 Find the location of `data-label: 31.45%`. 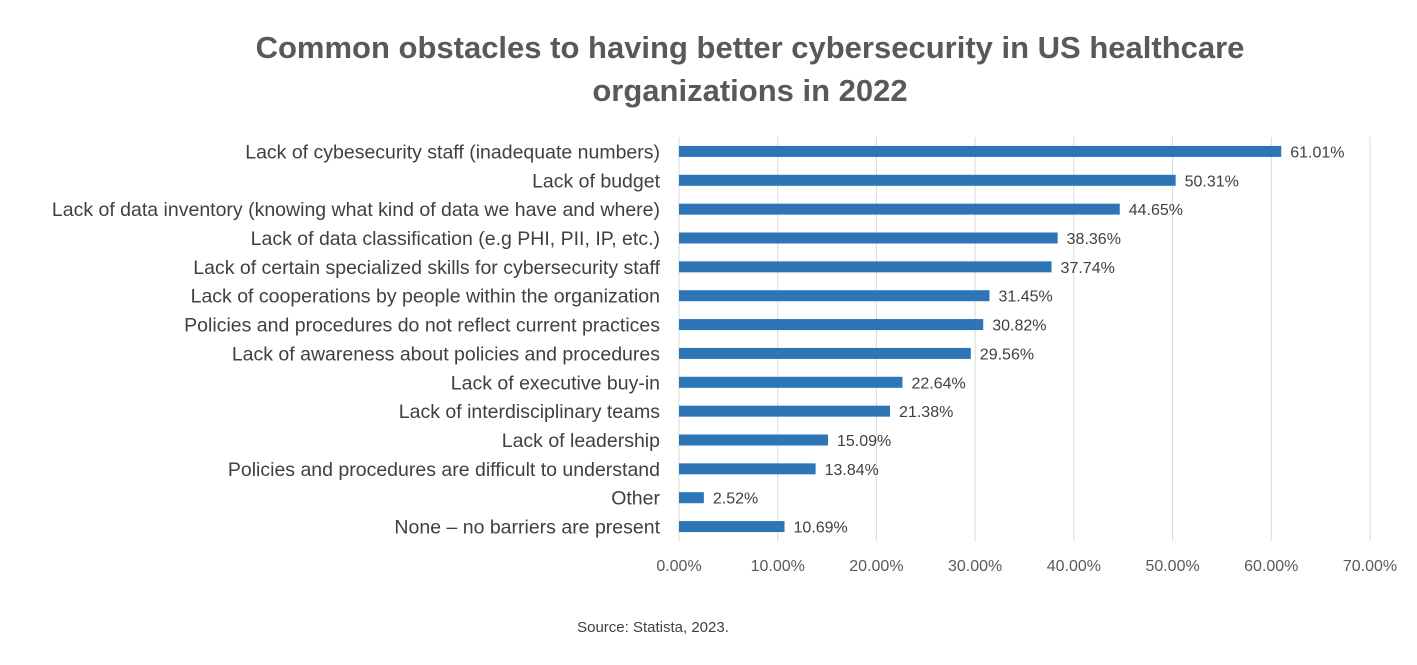

data-label: 31.45% is located at coordinates (1025, 297).